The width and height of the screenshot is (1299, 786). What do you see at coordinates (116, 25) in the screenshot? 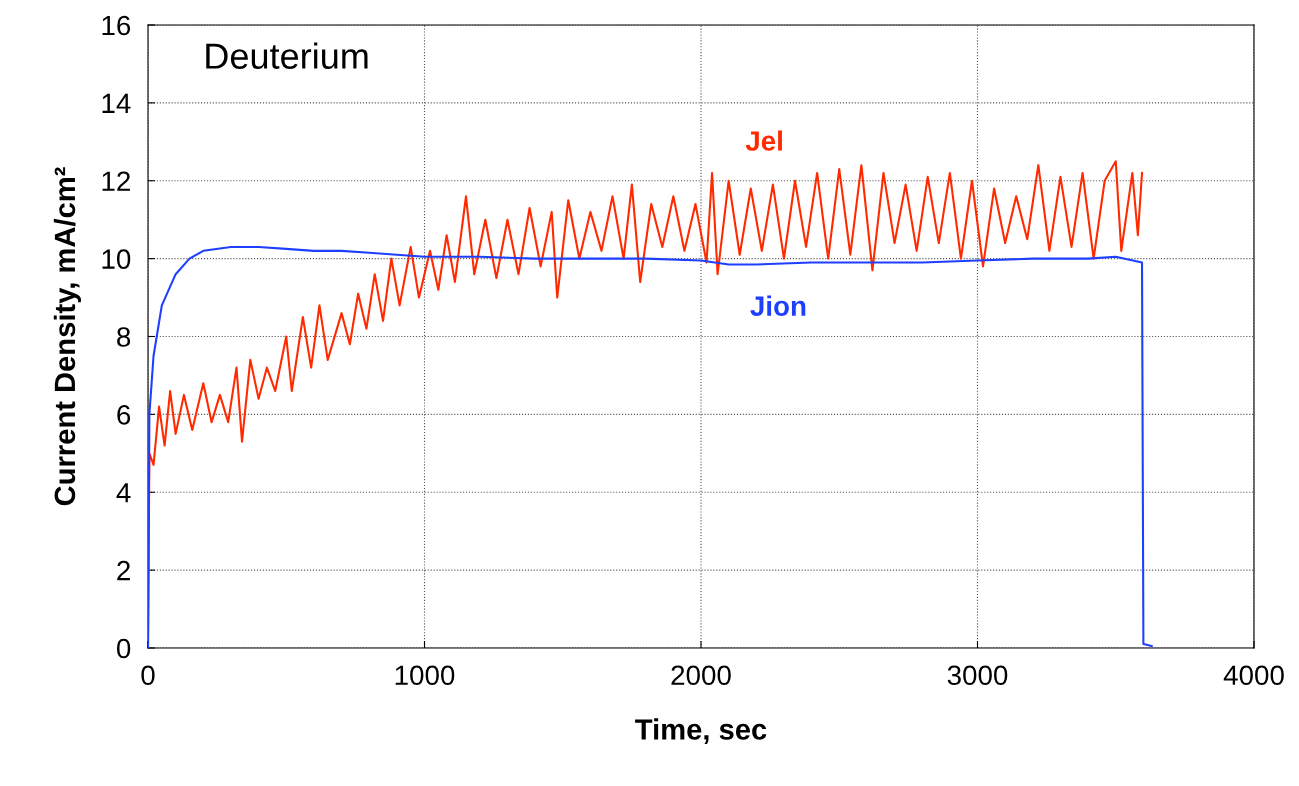
I see `y-tick-label: 16` at bounding box center [116, 25].